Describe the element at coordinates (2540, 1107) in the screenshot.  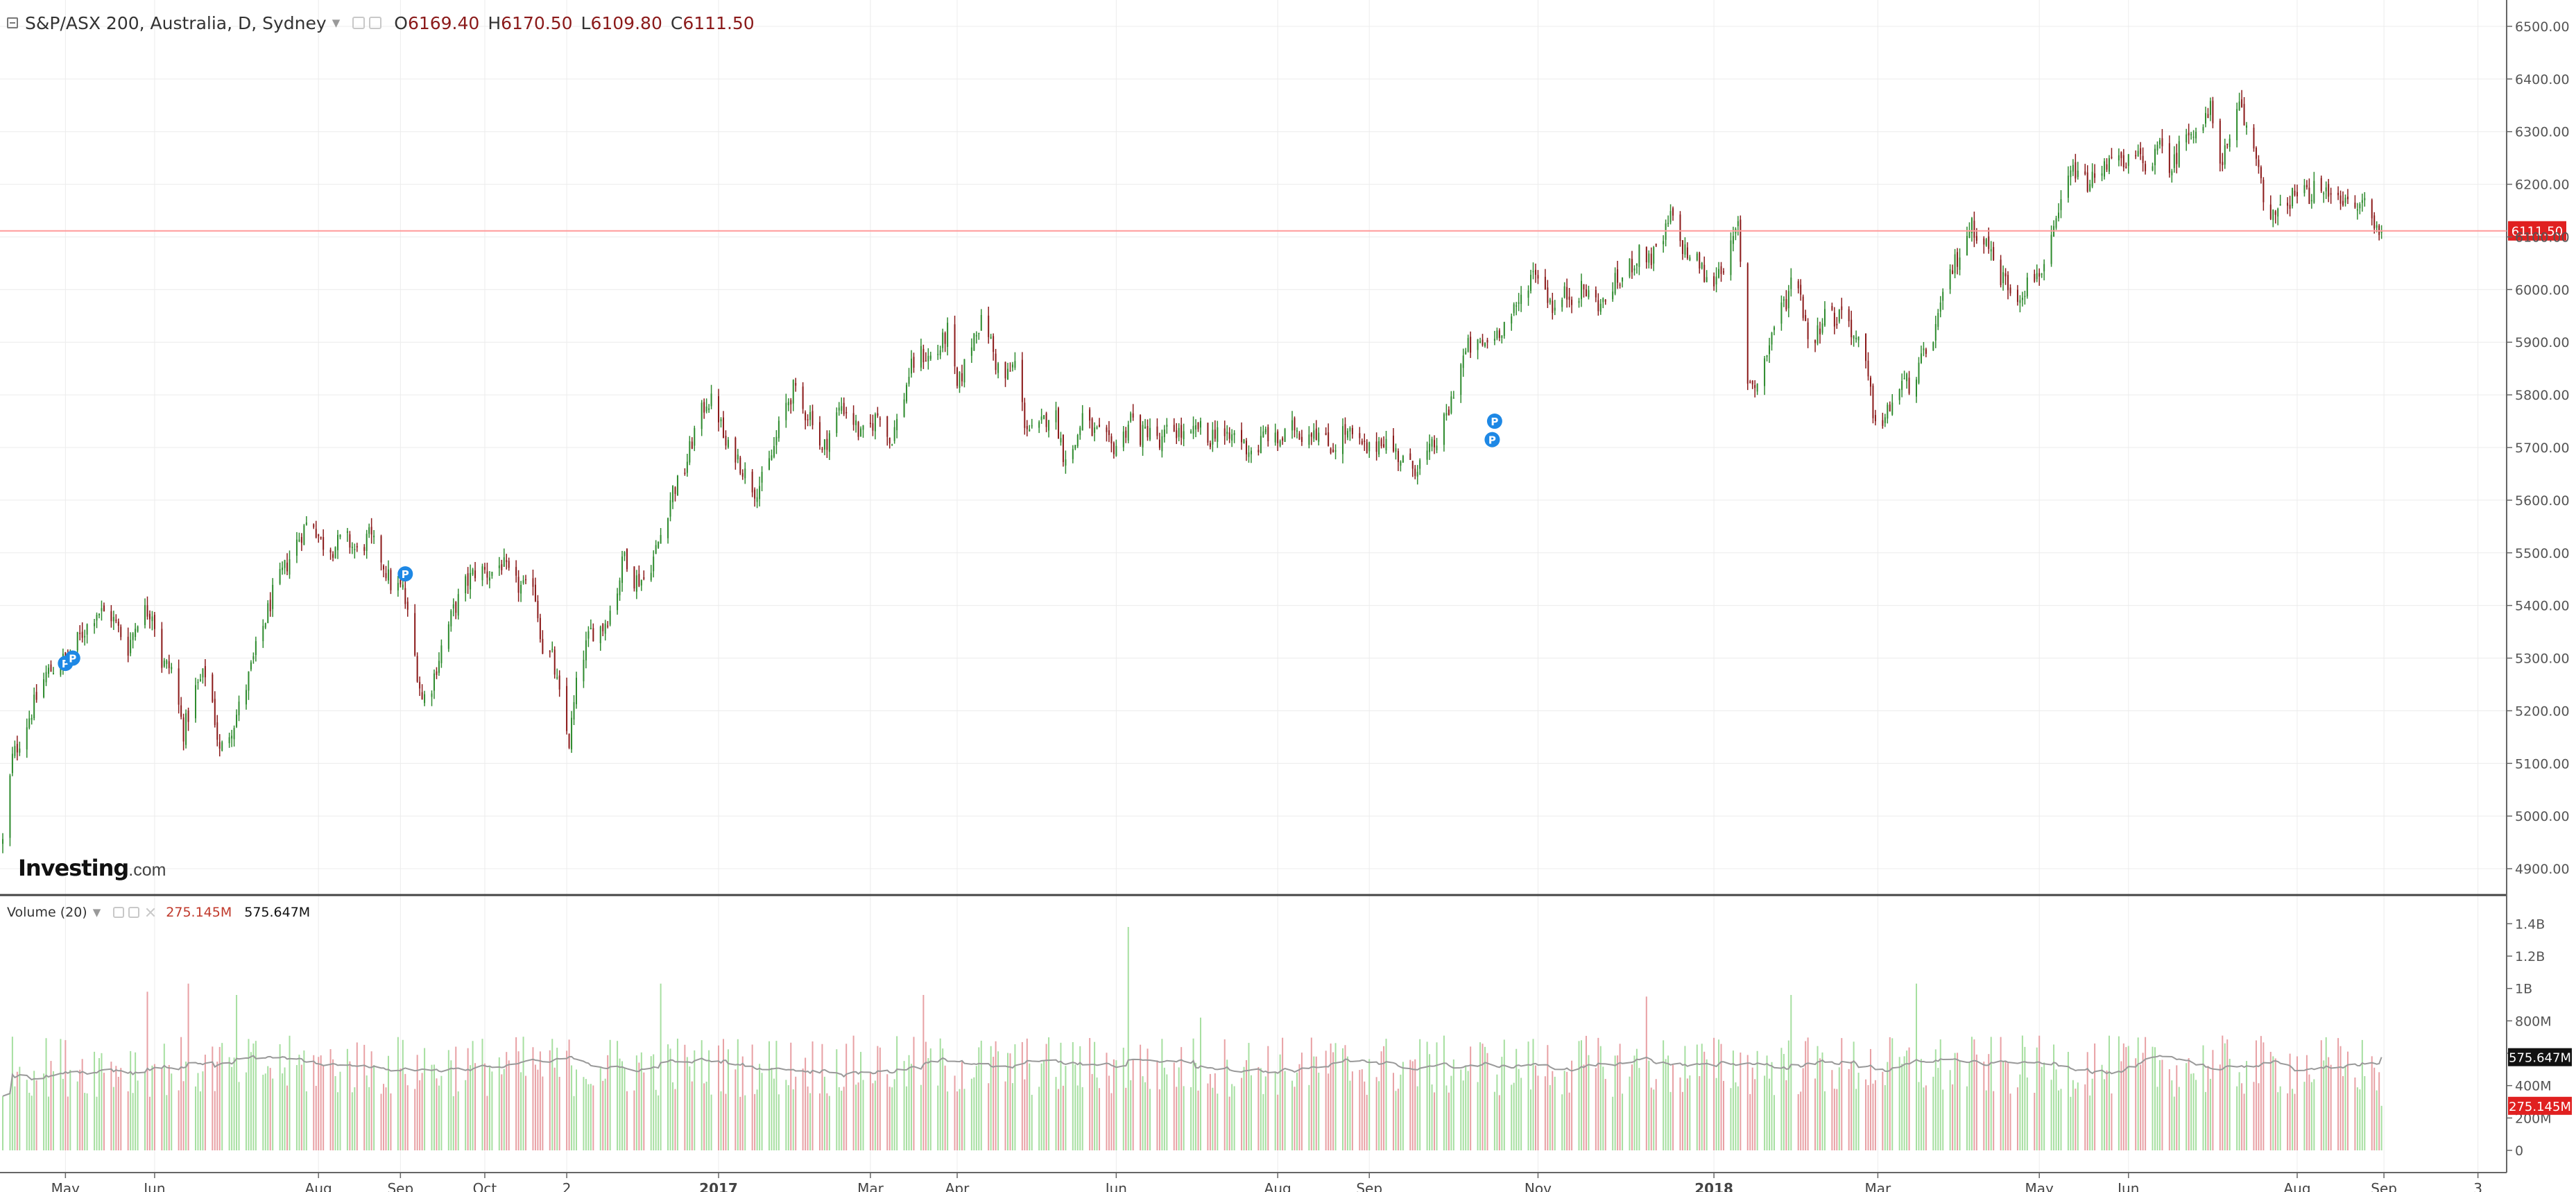
I see `volume-current-badge-label: 275.145M` at that location.